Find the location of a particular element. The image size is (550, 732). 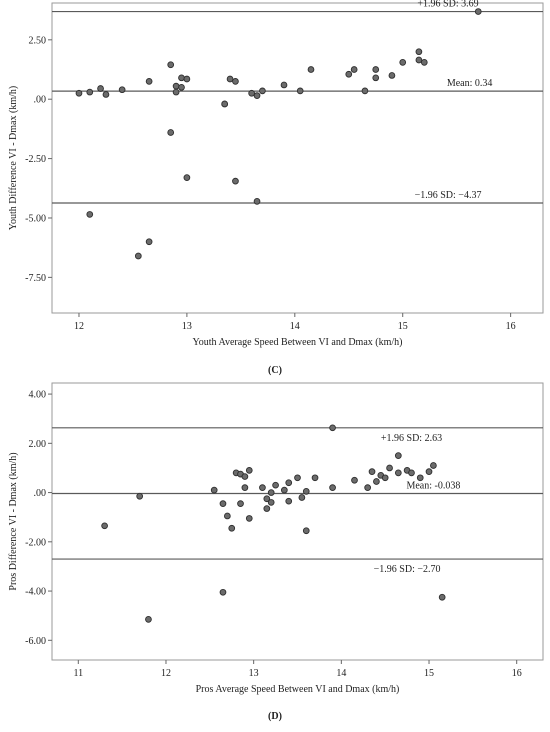

y-tick-label: 2.50 is located at coordinates (38, 40).